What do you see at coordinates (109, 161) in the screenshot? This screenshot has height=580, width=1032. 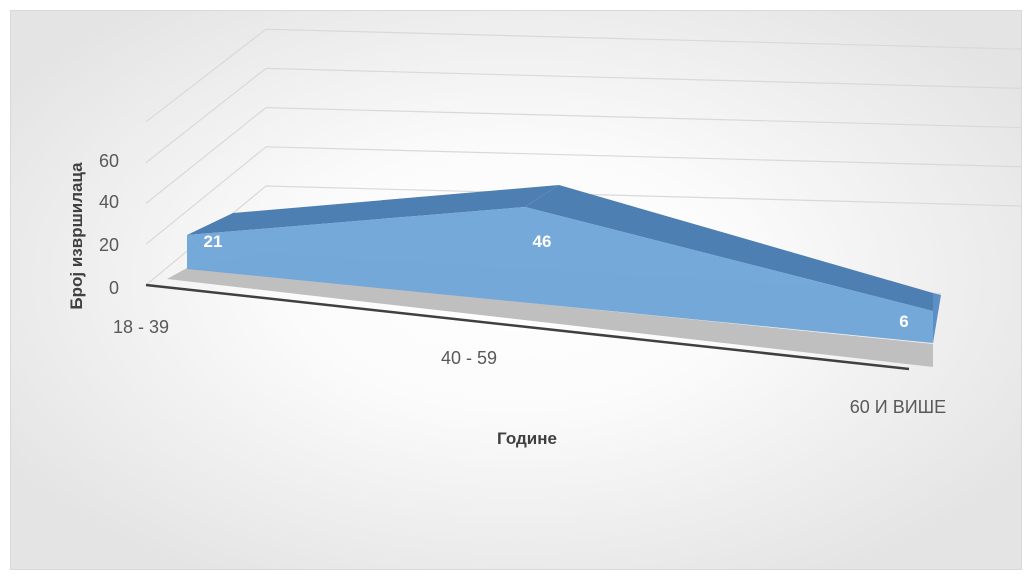 I see `y-tick-label: 60` at bounding box center [109, 161].